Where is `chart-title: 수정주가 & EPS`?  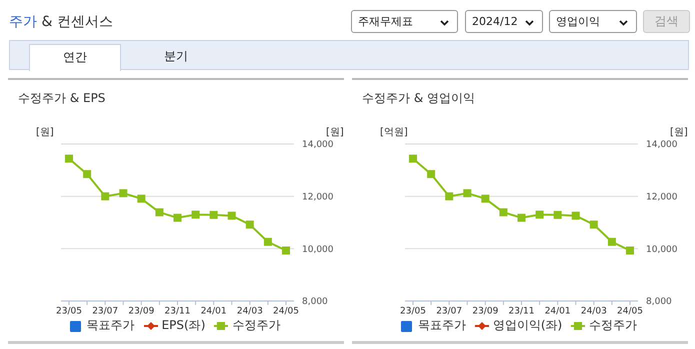
chart-title: 수정주가 & EPS is located at coordinates (62, 98).